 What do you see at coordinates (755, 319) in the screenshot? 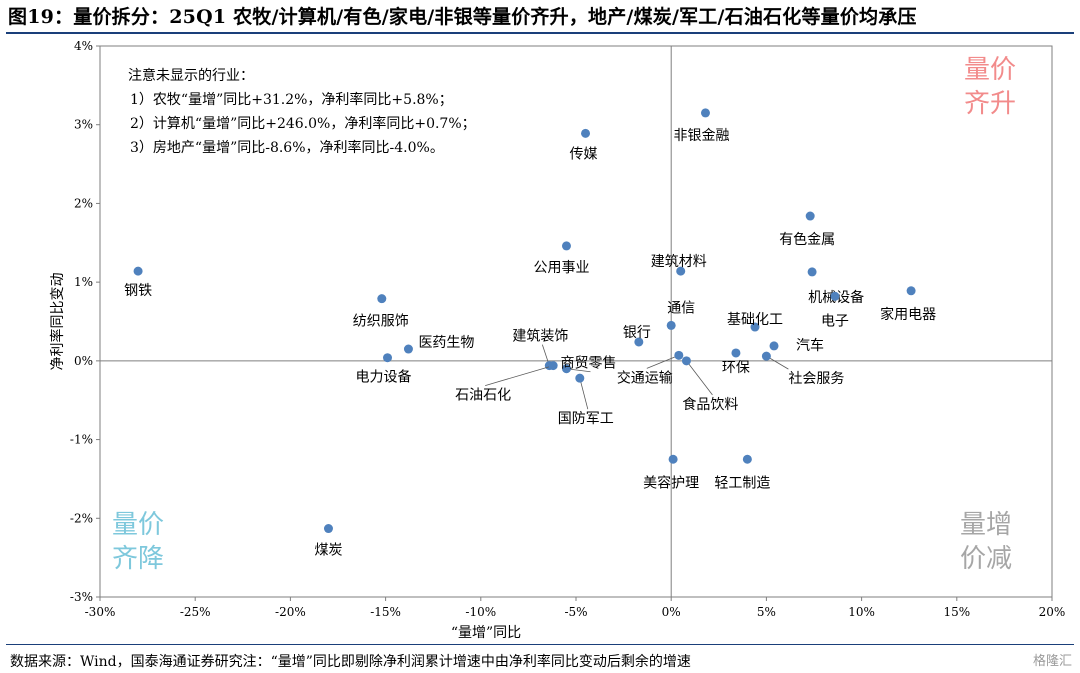
I see `point-label: 基础化工` at bounding box center [755, 319].